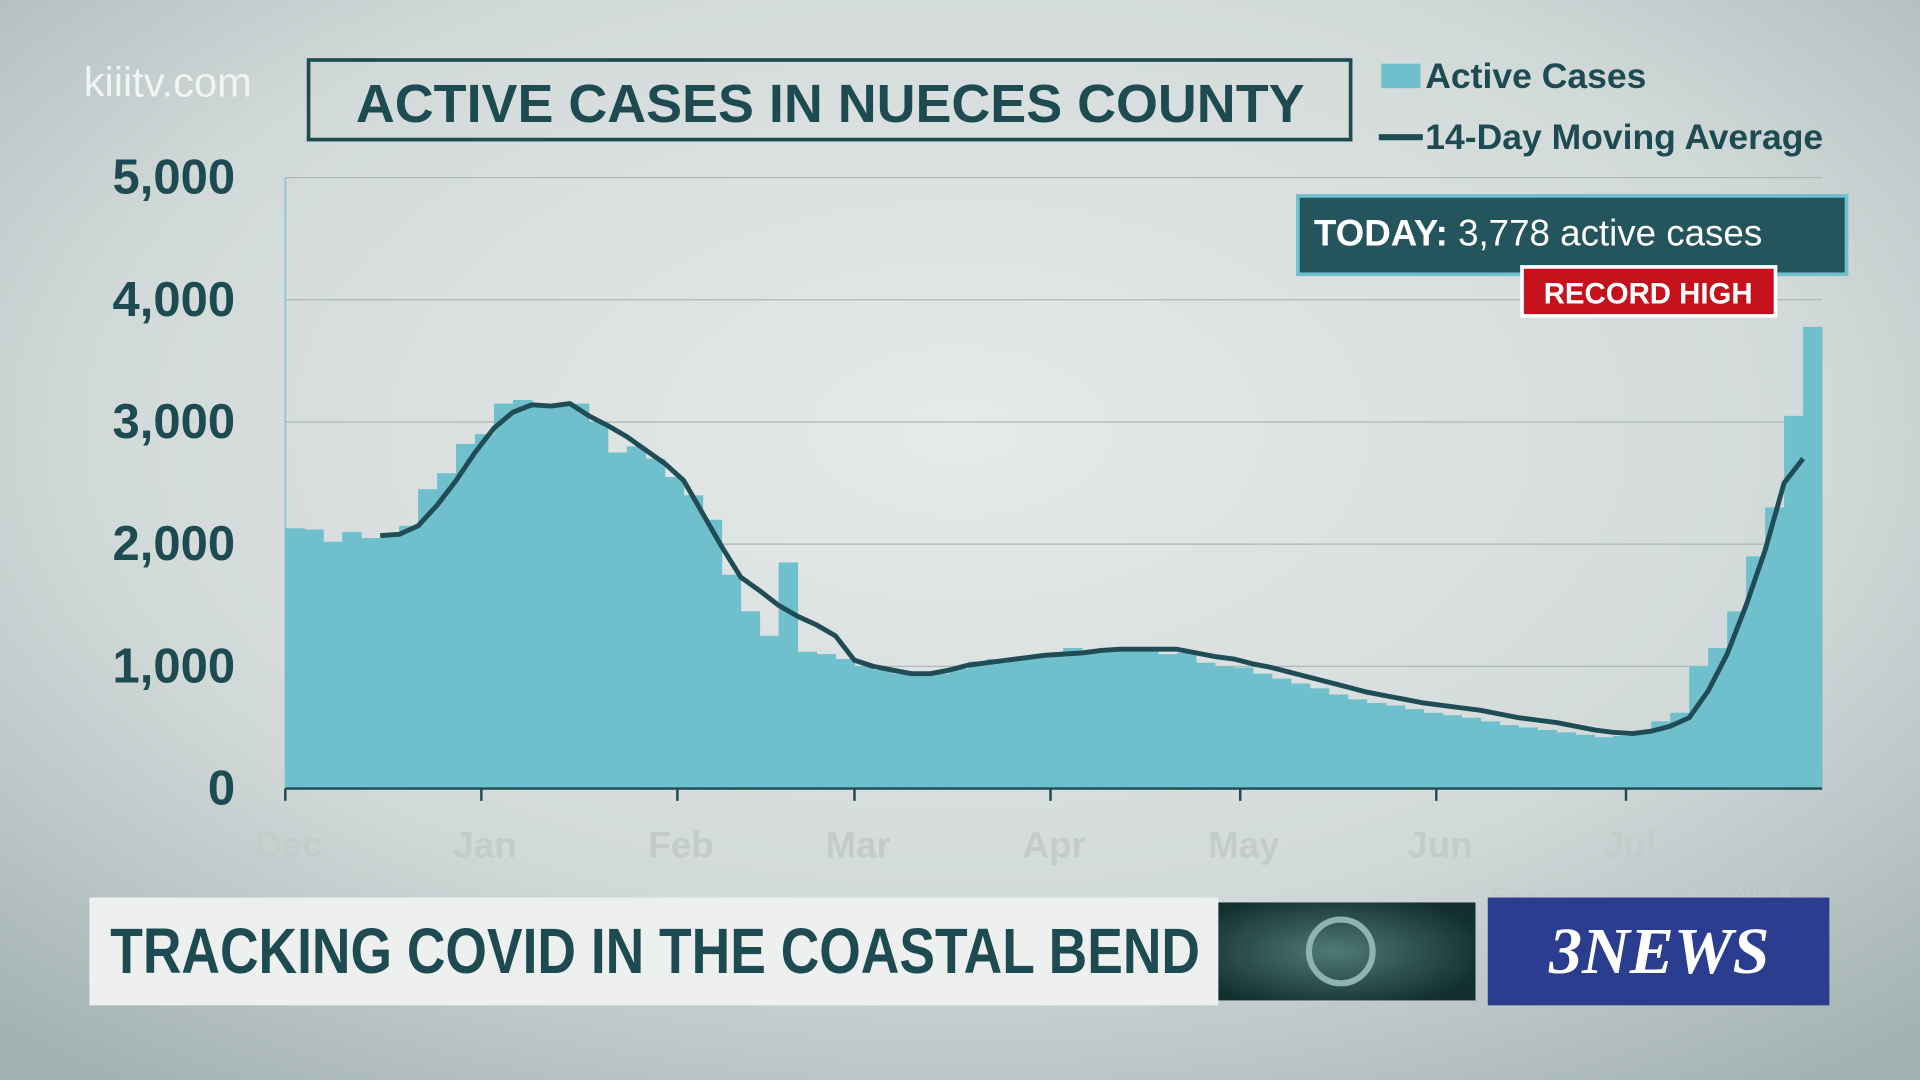  Describe the element at coordinates (1439, 844) in the screenshot. I see `x-tick-label: Jun` at that location.